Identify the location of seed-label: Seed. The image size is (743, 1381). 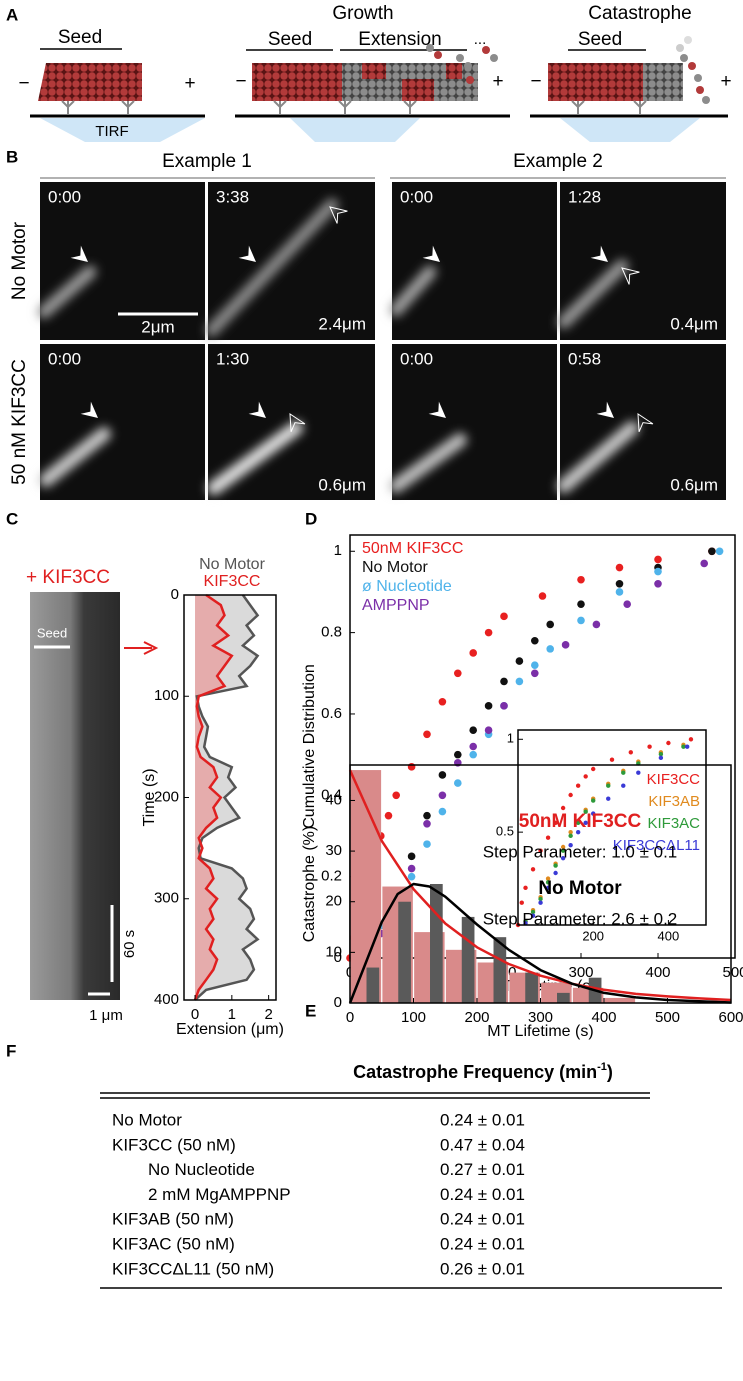
(52, 632).